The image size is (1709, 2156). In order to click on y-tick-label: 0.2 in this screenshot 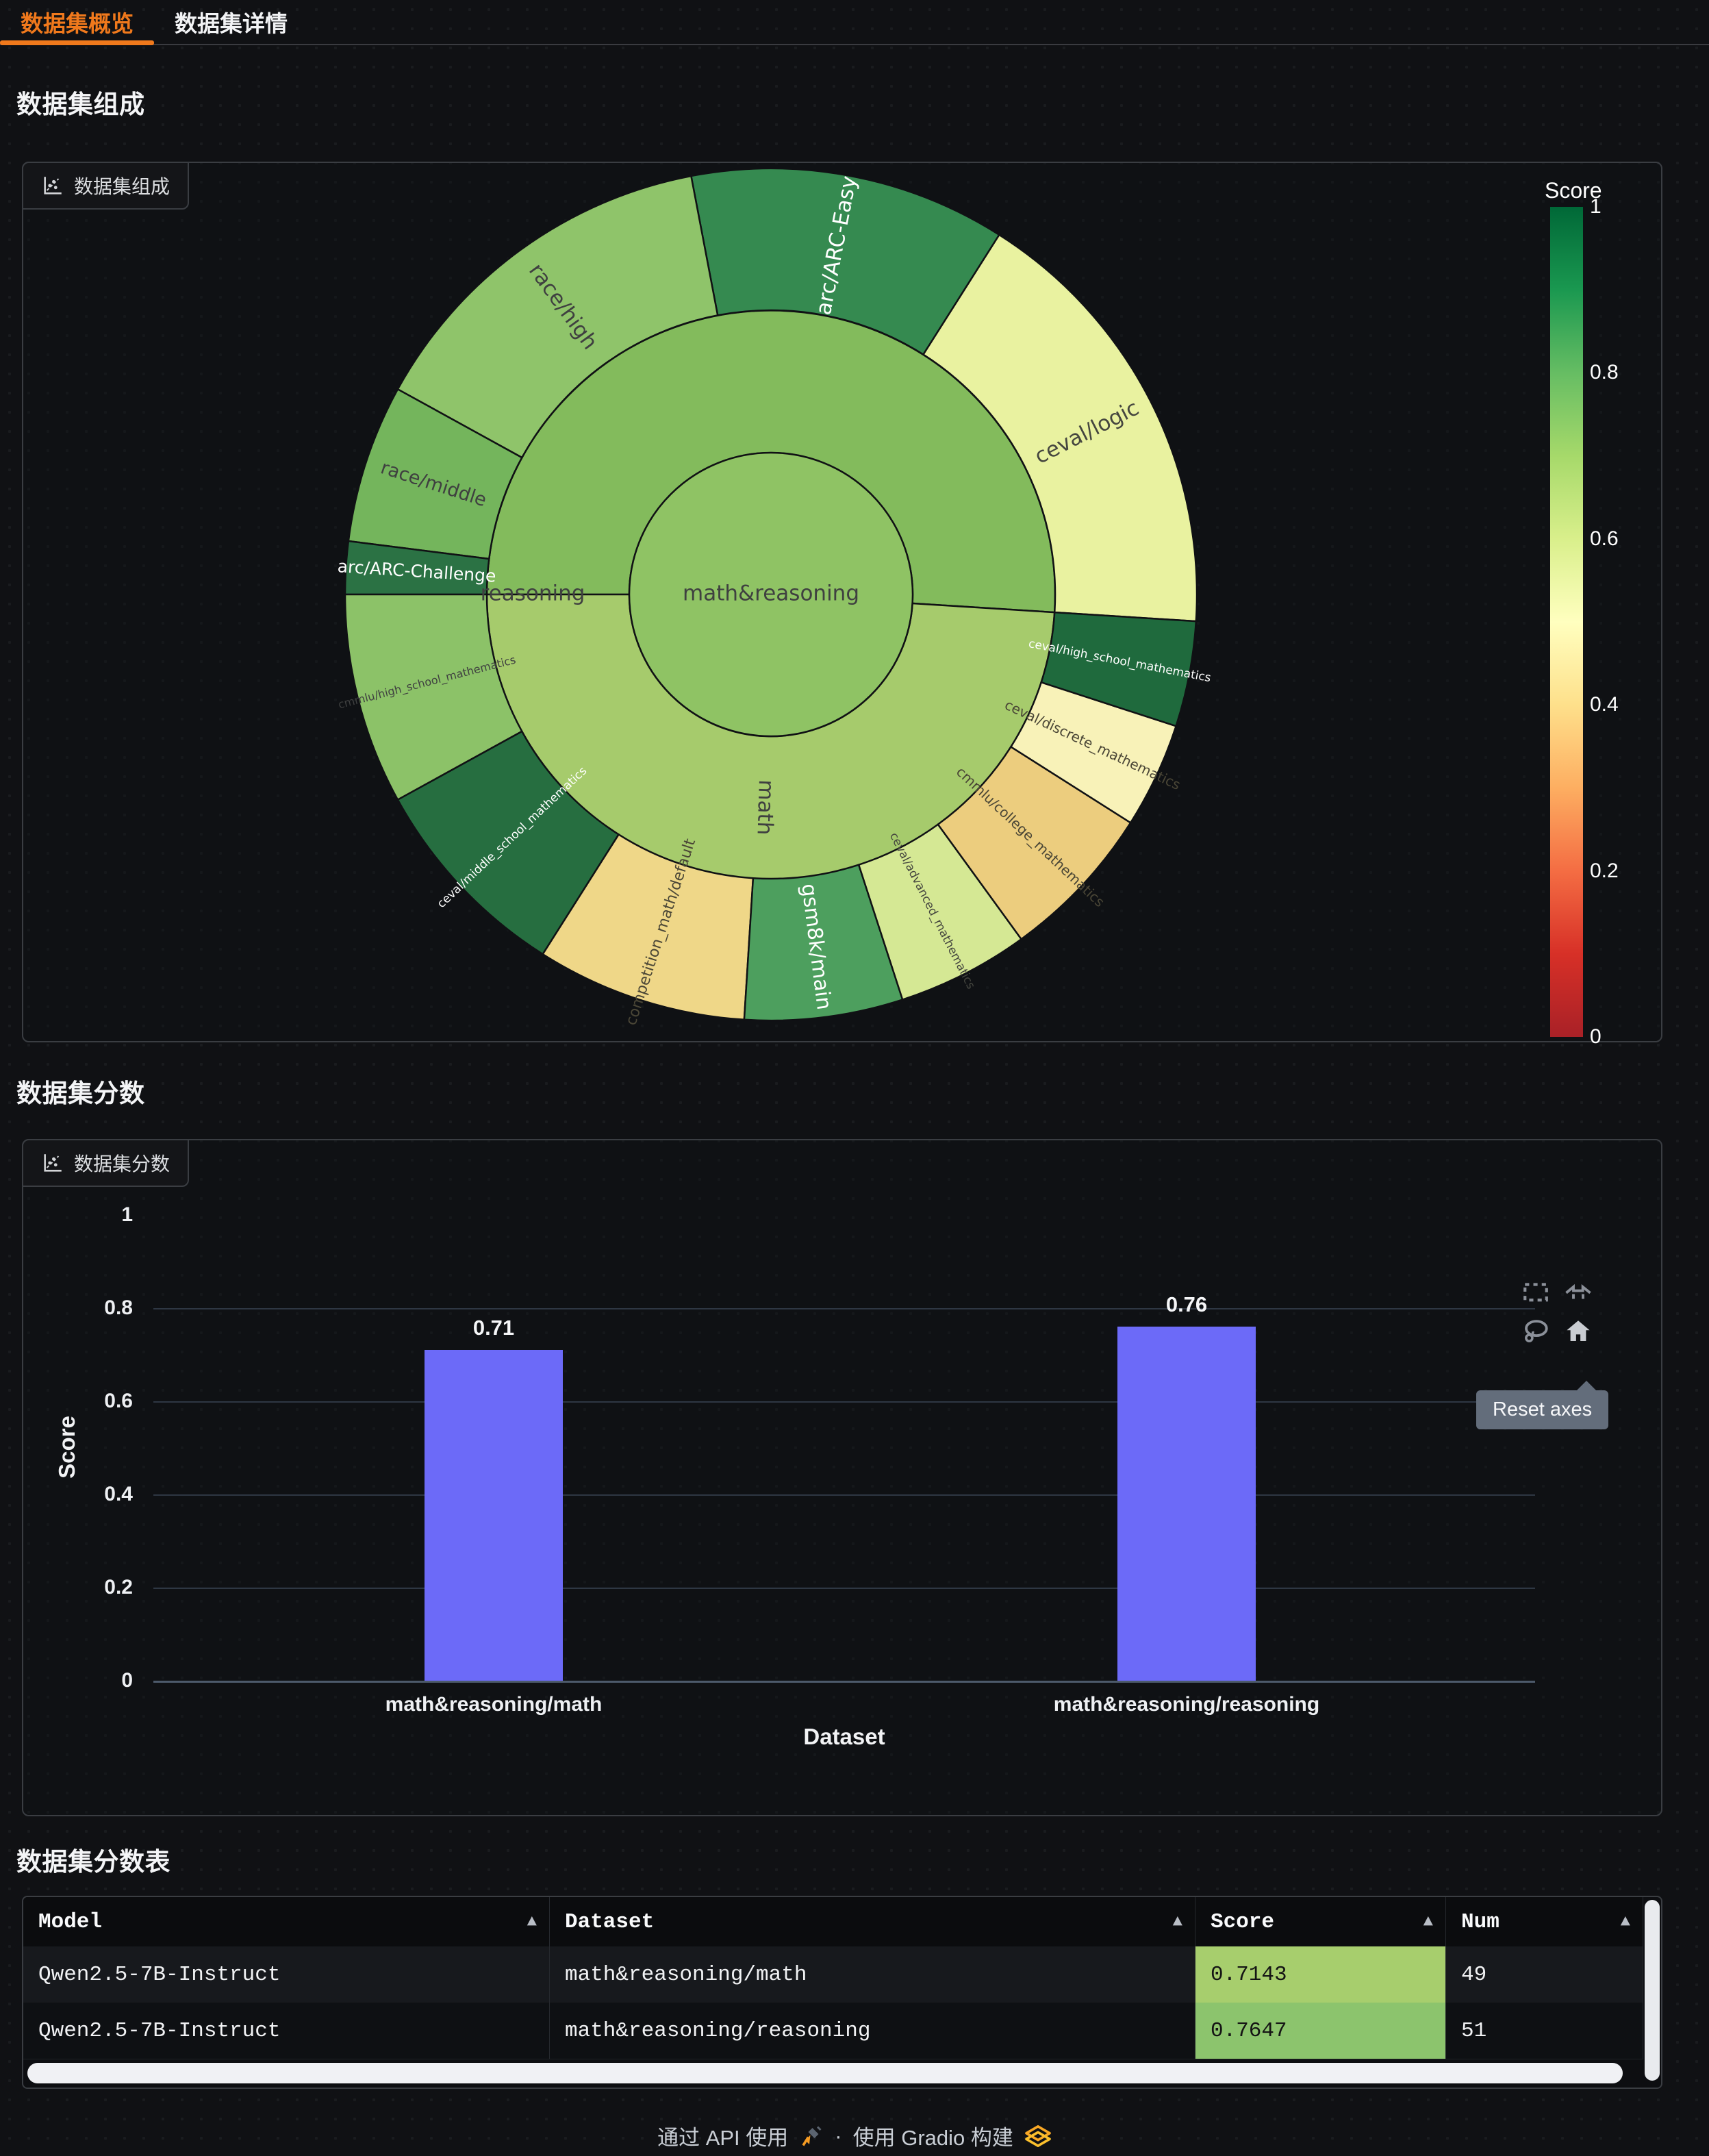, I will do `click(118, 1587)`.